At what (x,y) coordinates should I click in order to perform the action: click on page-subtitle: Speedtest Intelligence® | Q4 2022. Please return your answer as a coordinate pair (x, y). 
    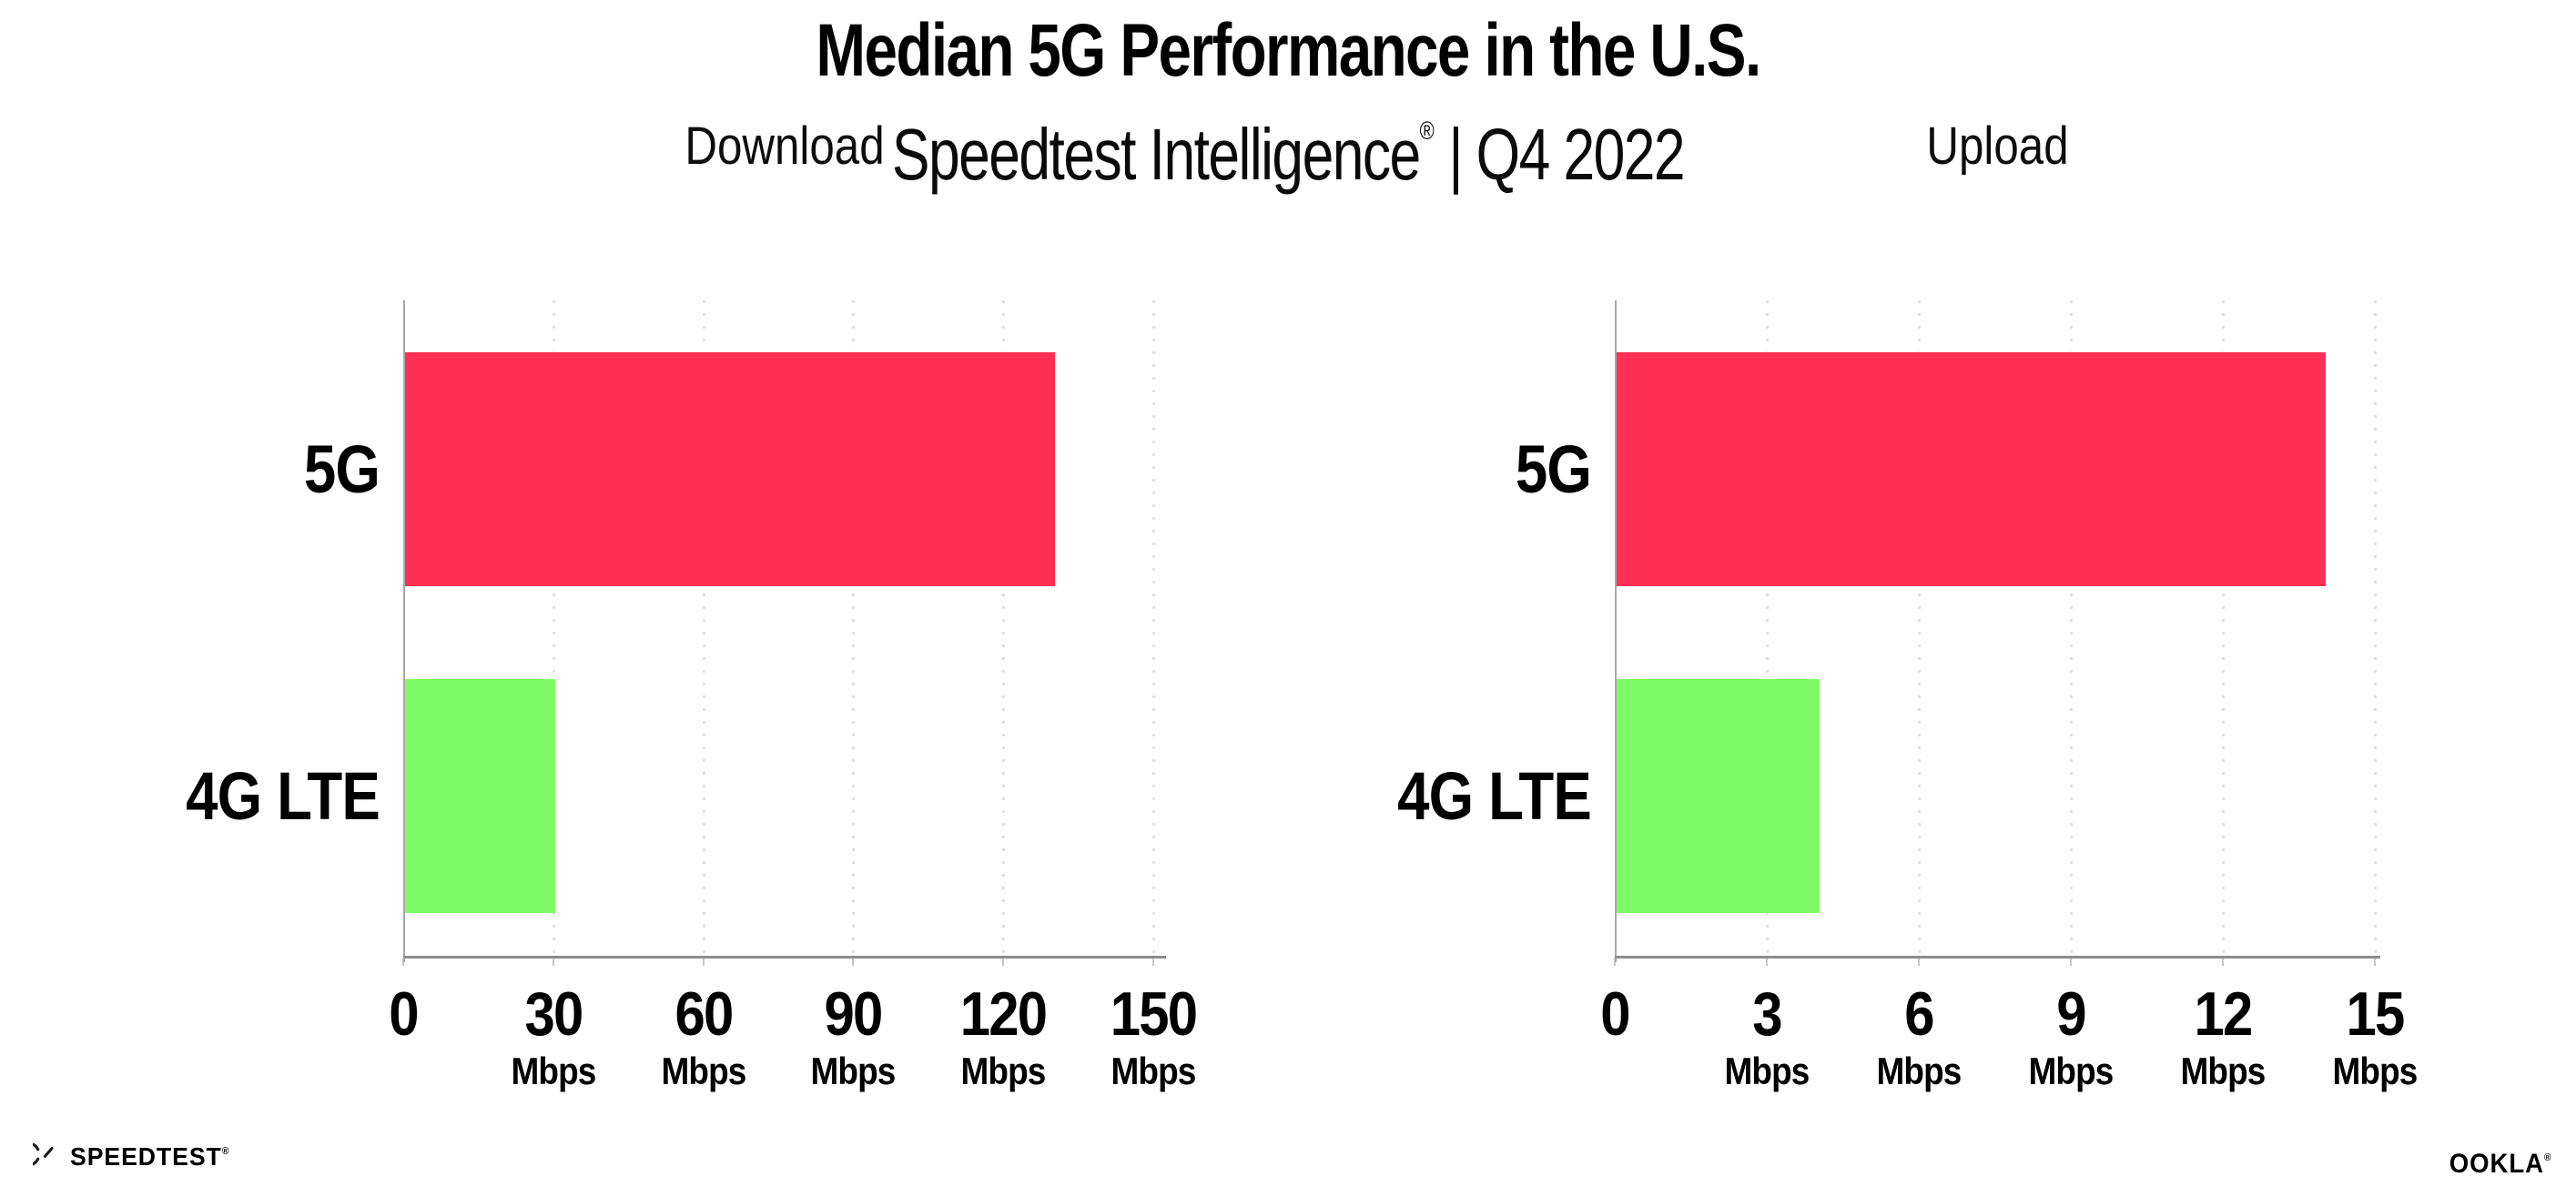
    Looking at the image, I should click on (1287, 143).